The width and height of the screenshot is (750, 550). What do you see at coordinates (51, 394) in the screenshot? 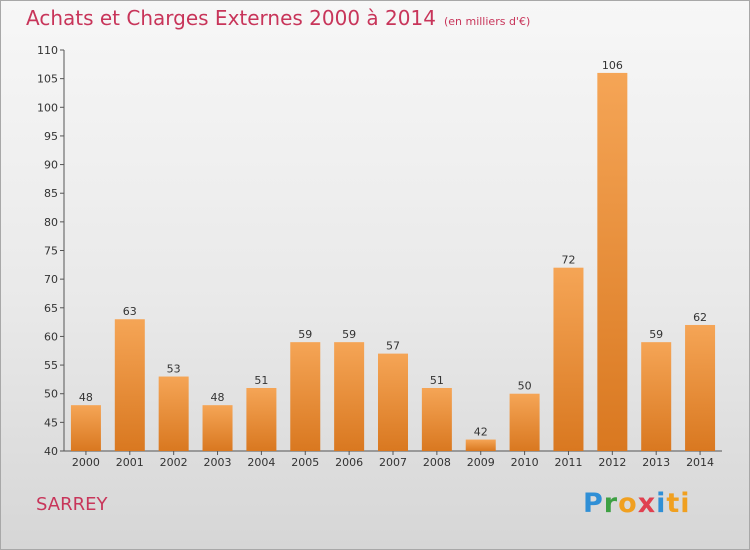
I see `y-tick-label: 50` at bounding box center [51, 394].